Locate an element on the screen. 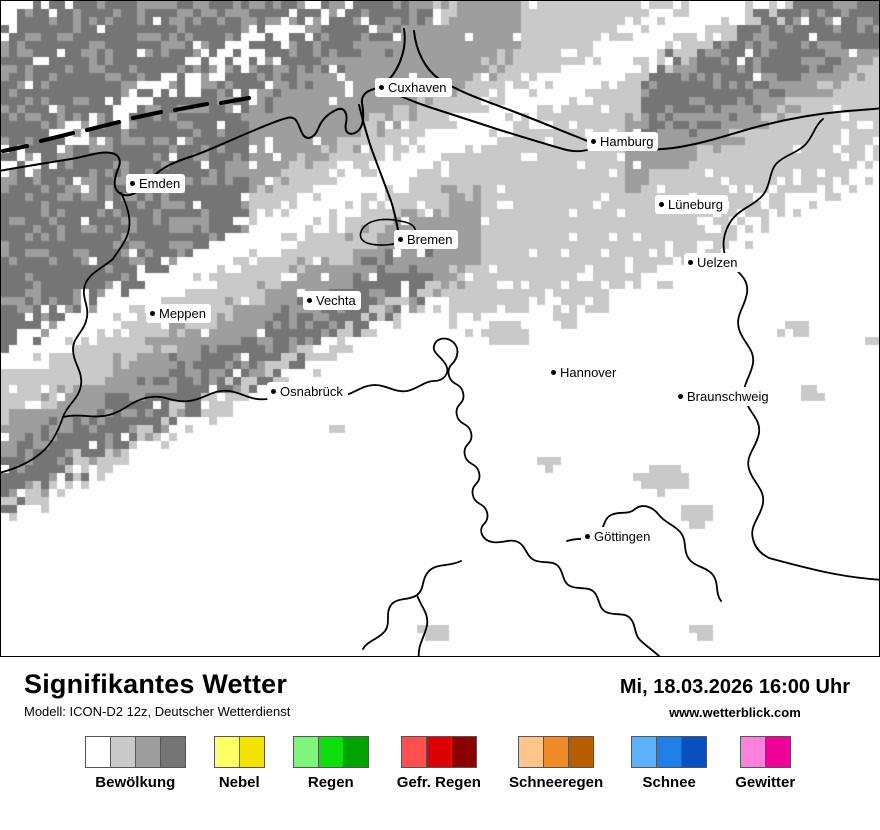  legend-label: Gefr. Regen is located at coordinates (438, 782).